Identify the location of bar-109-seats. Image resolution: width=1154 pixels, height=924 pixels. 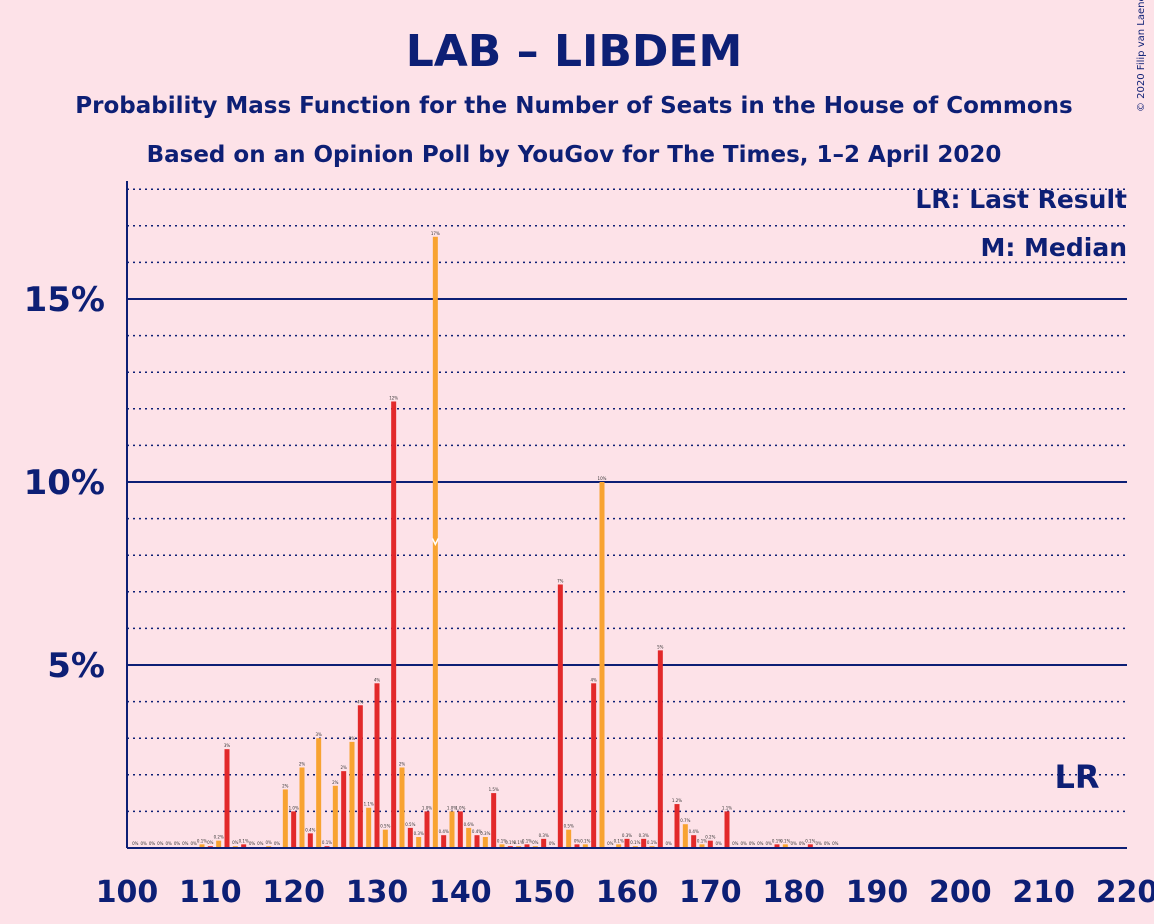
(202, 846).